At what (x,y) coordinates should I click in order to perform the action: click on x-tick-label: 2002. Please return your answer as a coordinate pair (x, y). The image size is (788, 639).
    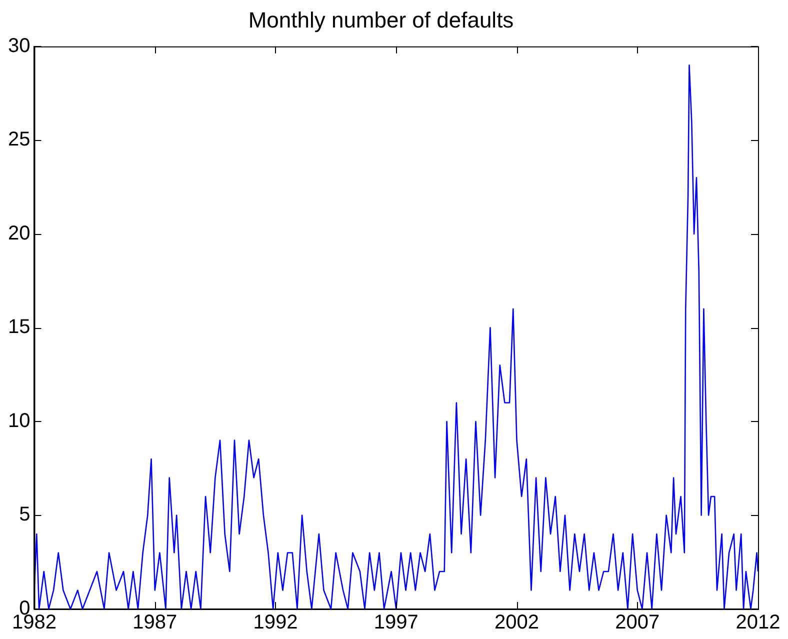
    Looking at the image, I should click on (516, 623).